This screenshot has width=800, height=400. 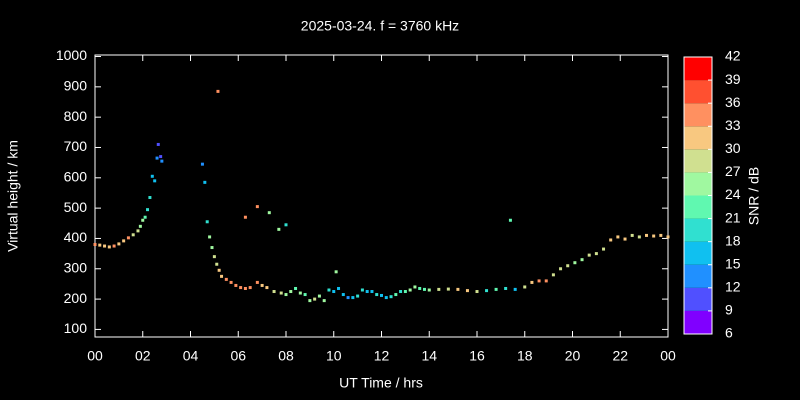 I want to click on y-axis-label: Virtual height / km, so click(x=13, y=196).